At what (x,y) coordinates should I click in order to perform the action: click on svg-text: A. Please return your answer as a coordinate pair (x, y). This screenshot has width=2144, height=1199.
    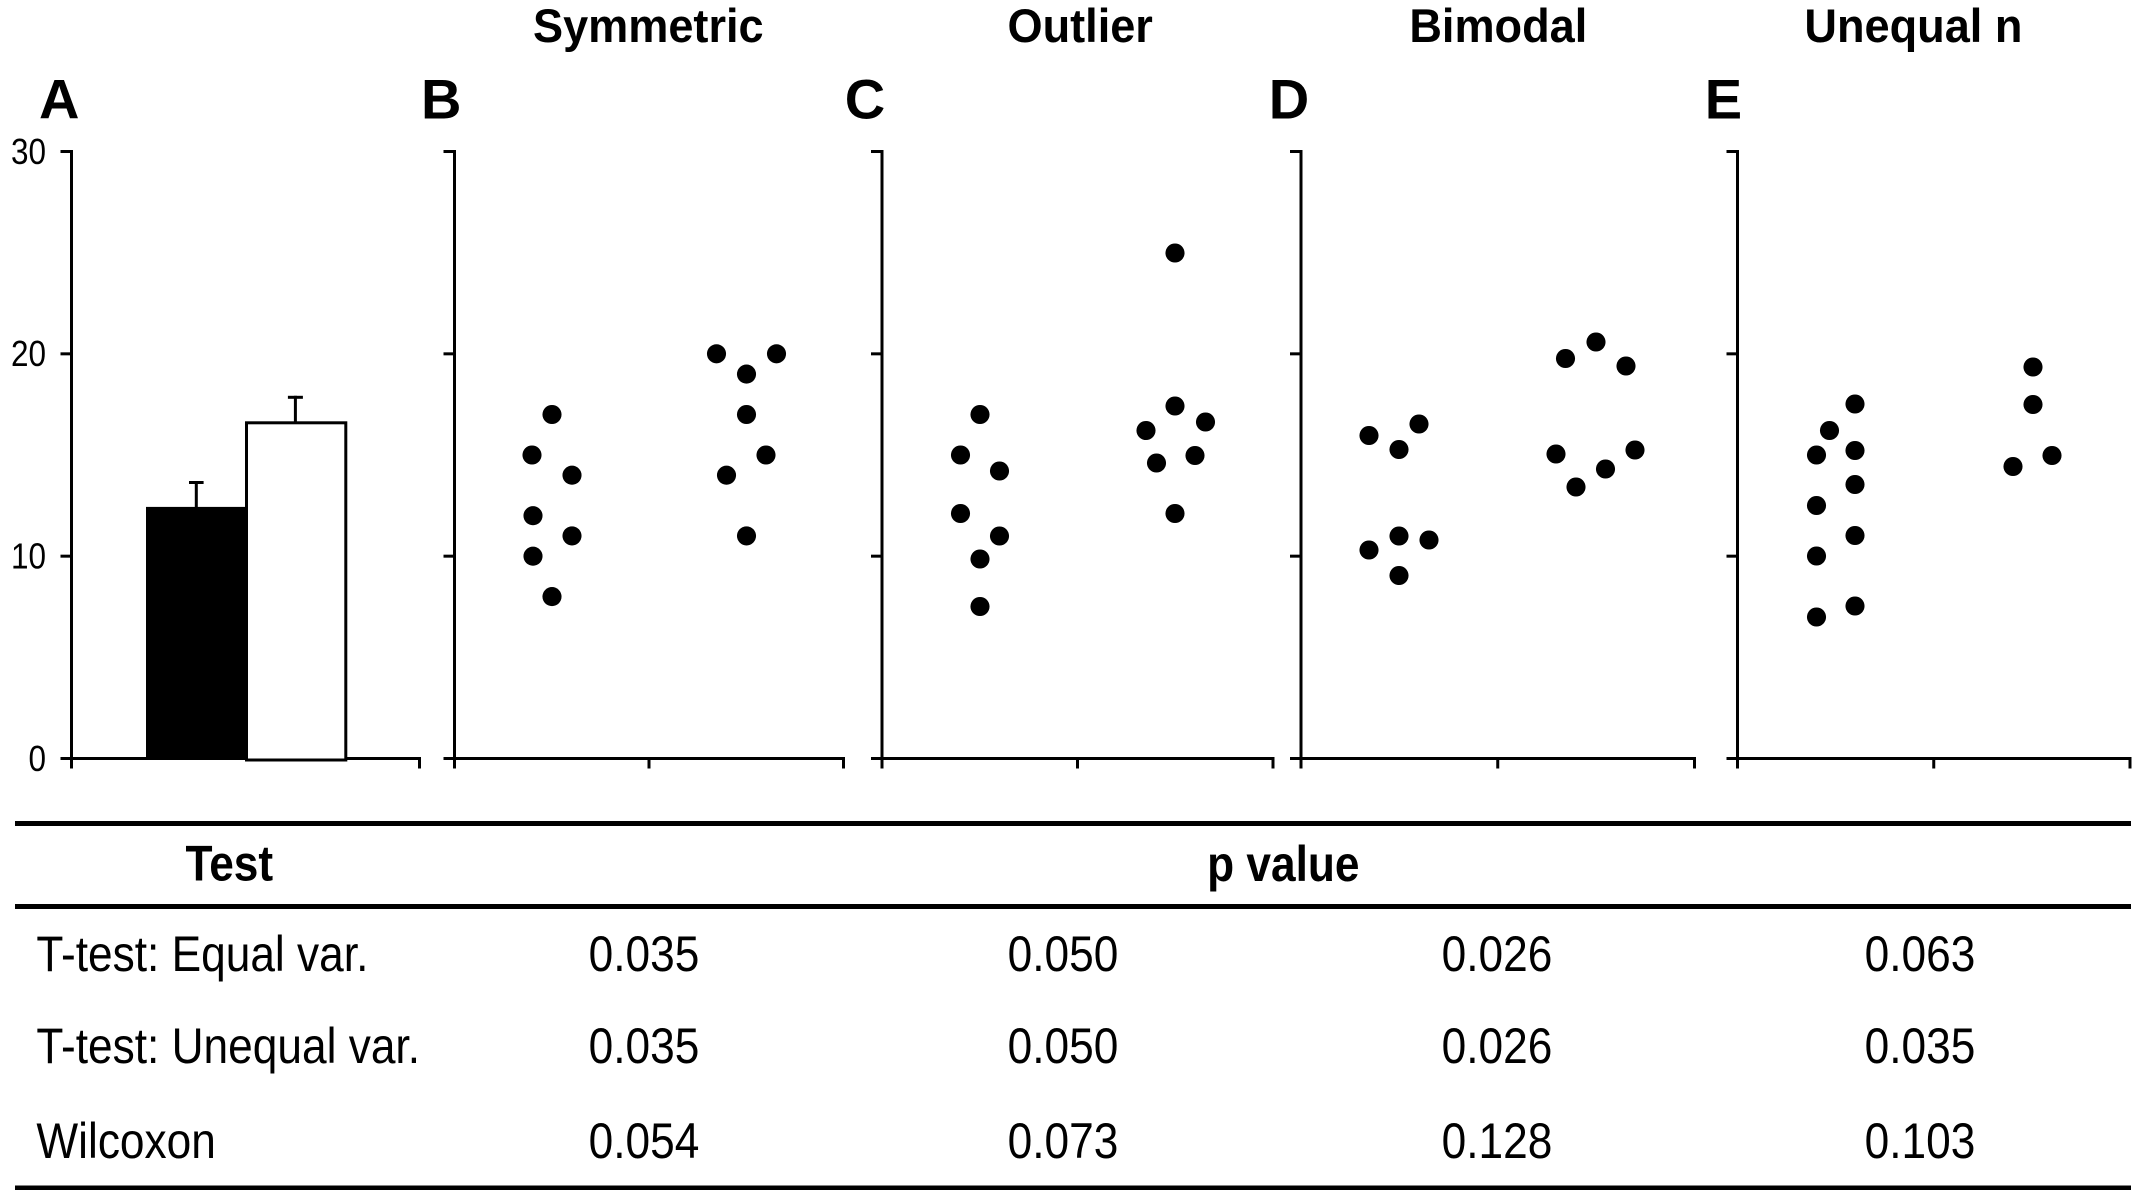
    Looking at the image, I should click on (59, 99).